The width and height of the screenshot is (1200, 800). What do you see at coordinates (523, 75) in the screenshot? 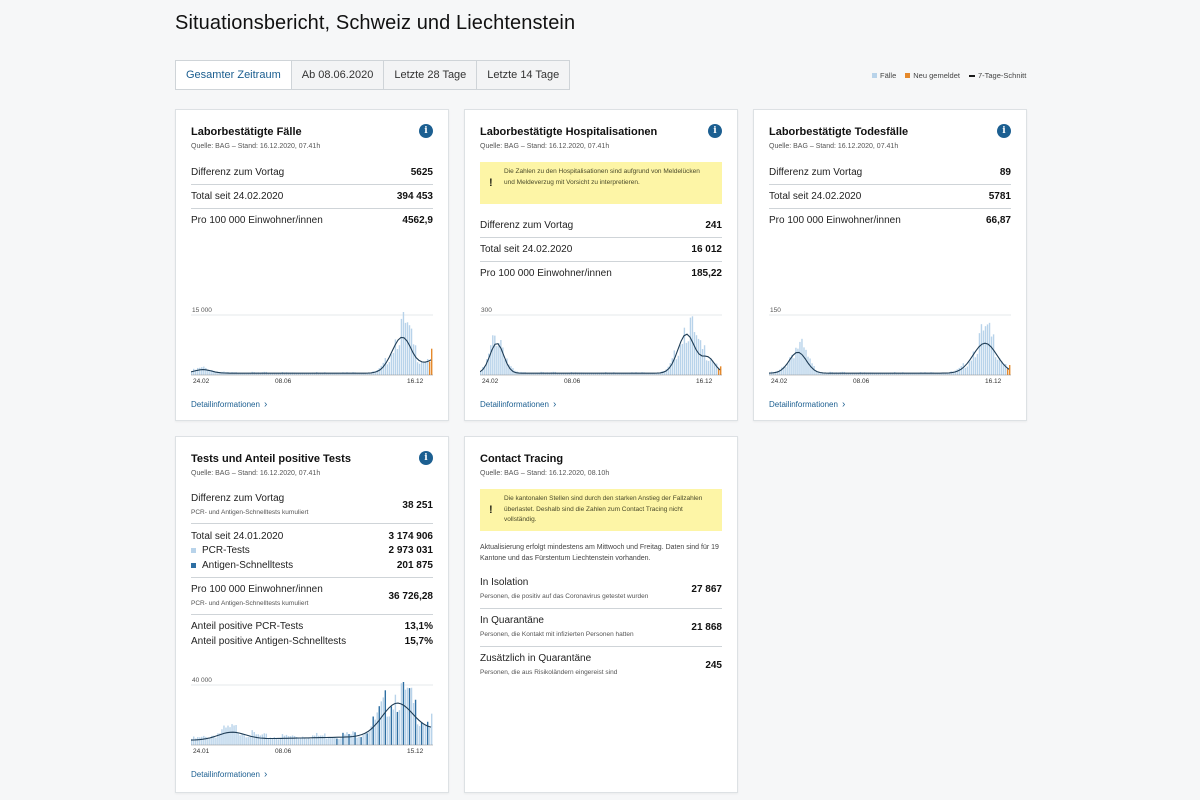
I see `tab-letzte-14-tage: Letzte 14 Tage` at bounding box center [523, 75].